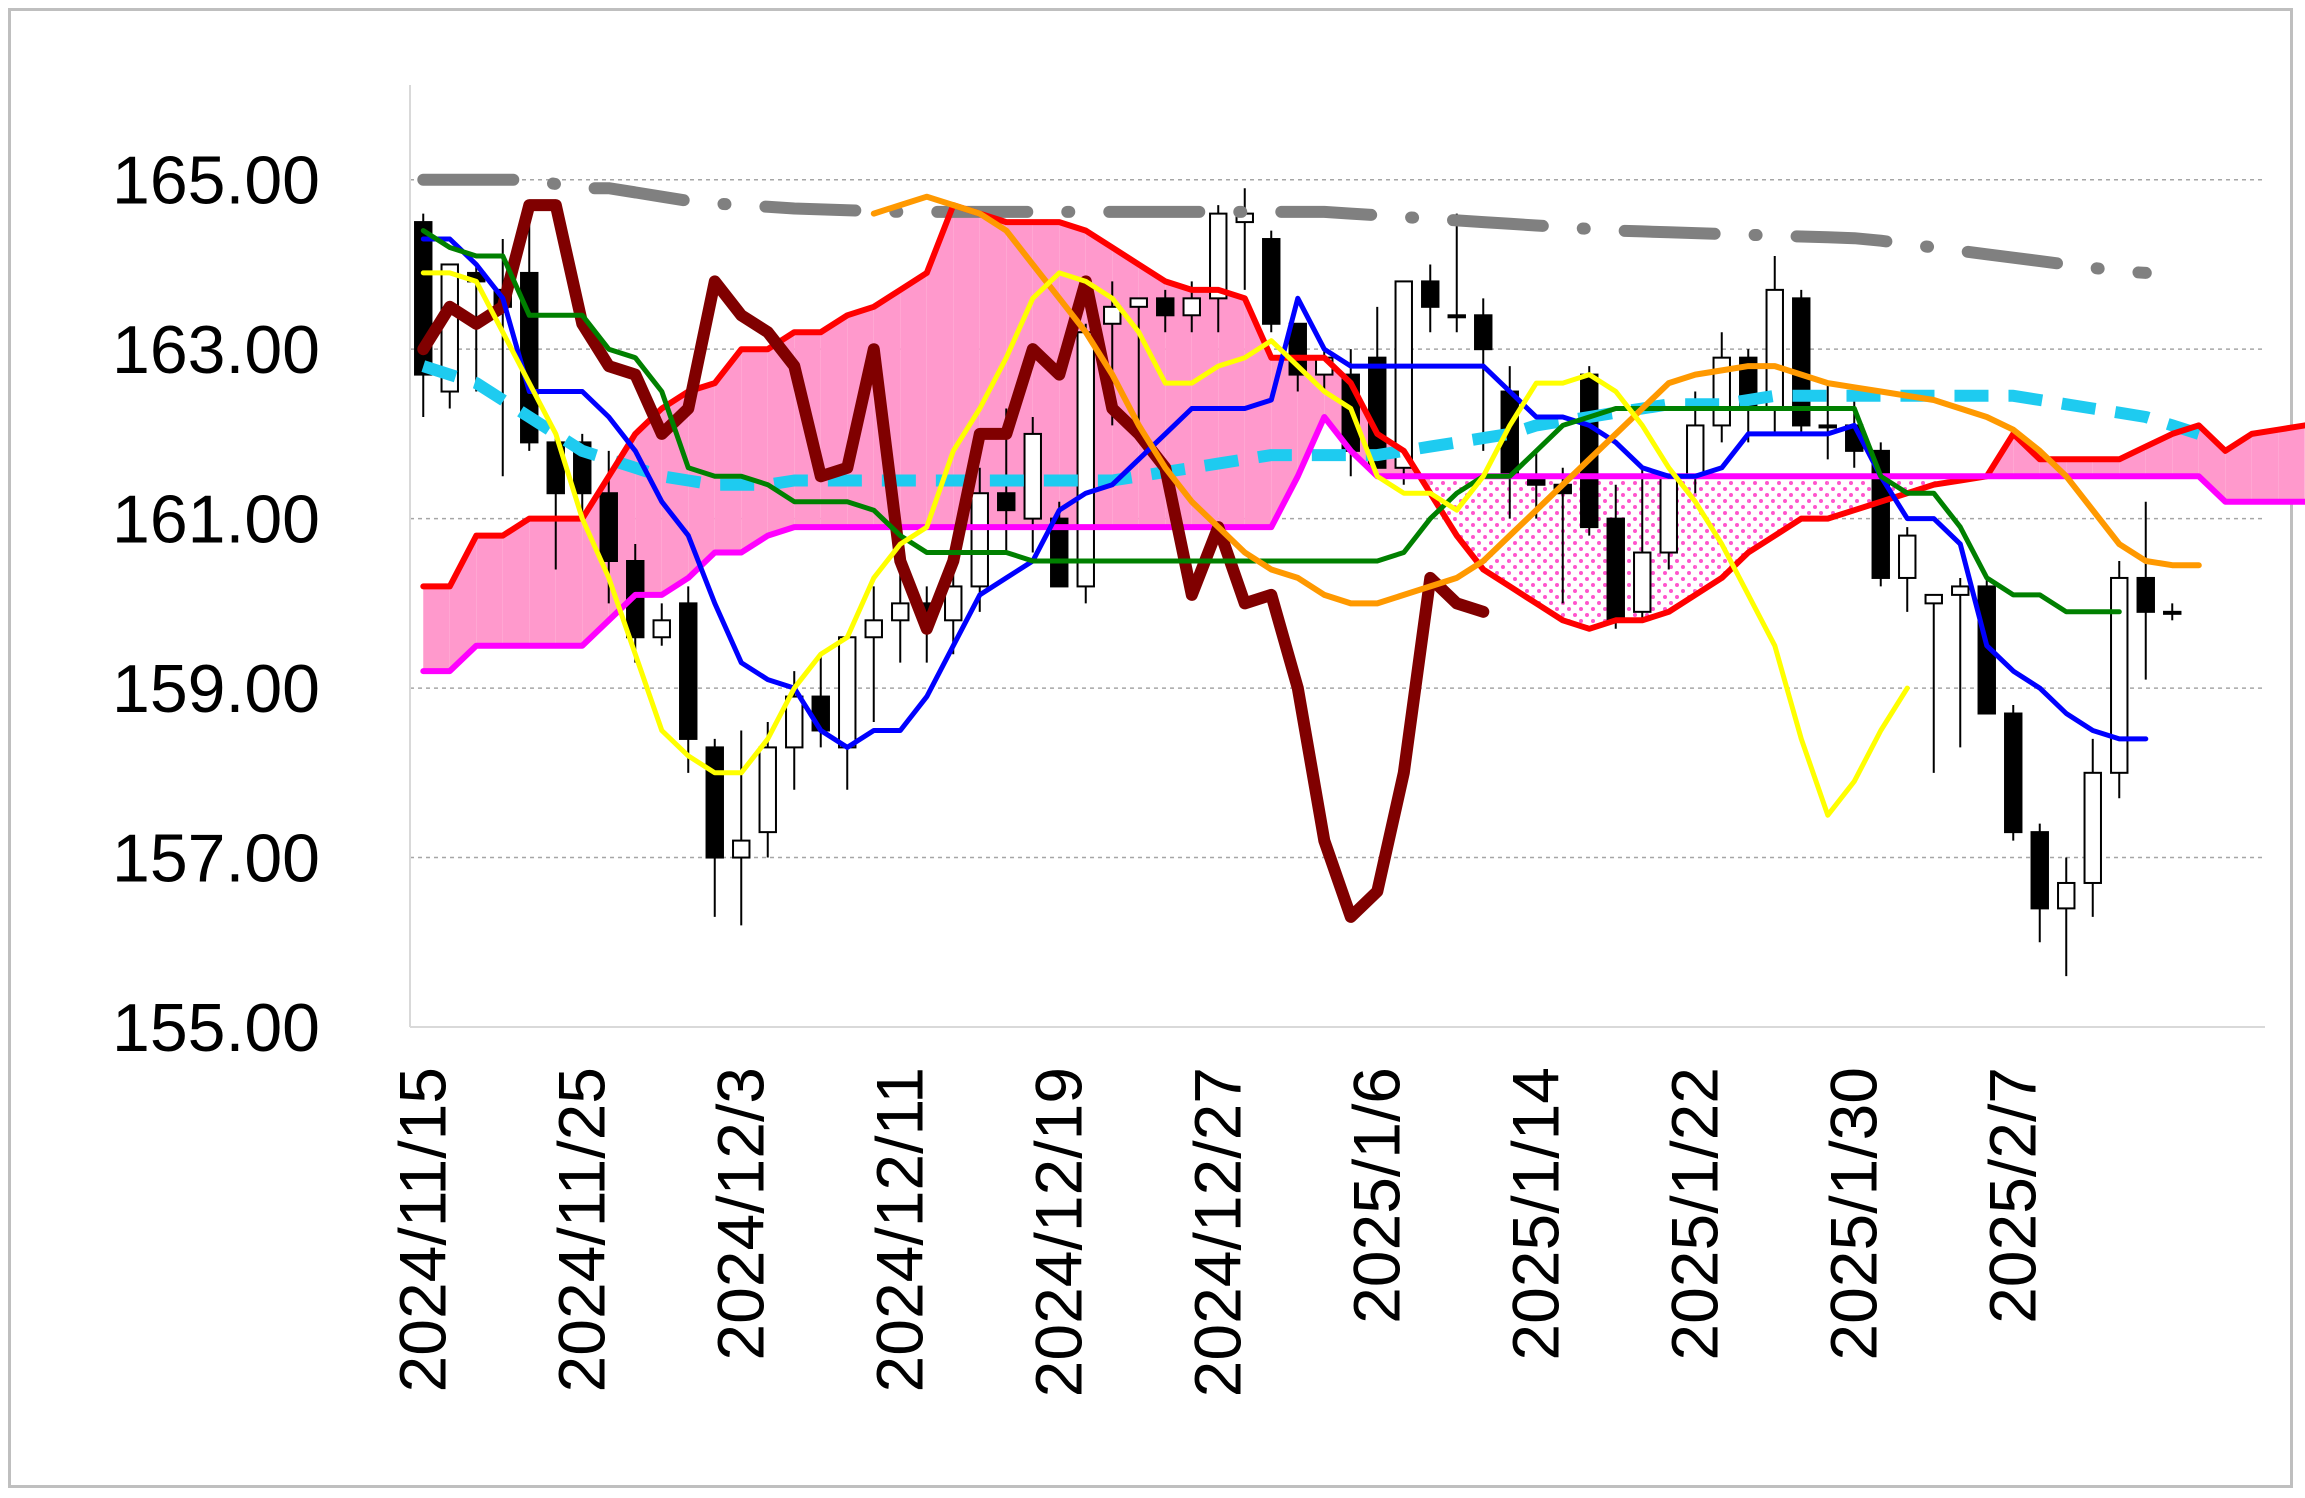  What do you see at coordinates (216, 604) in the screenshot?
I see `y-axis-ticks: 165.00 163.00 161.00 159.00 157.00 155.00` at bounding box center [216, 604].